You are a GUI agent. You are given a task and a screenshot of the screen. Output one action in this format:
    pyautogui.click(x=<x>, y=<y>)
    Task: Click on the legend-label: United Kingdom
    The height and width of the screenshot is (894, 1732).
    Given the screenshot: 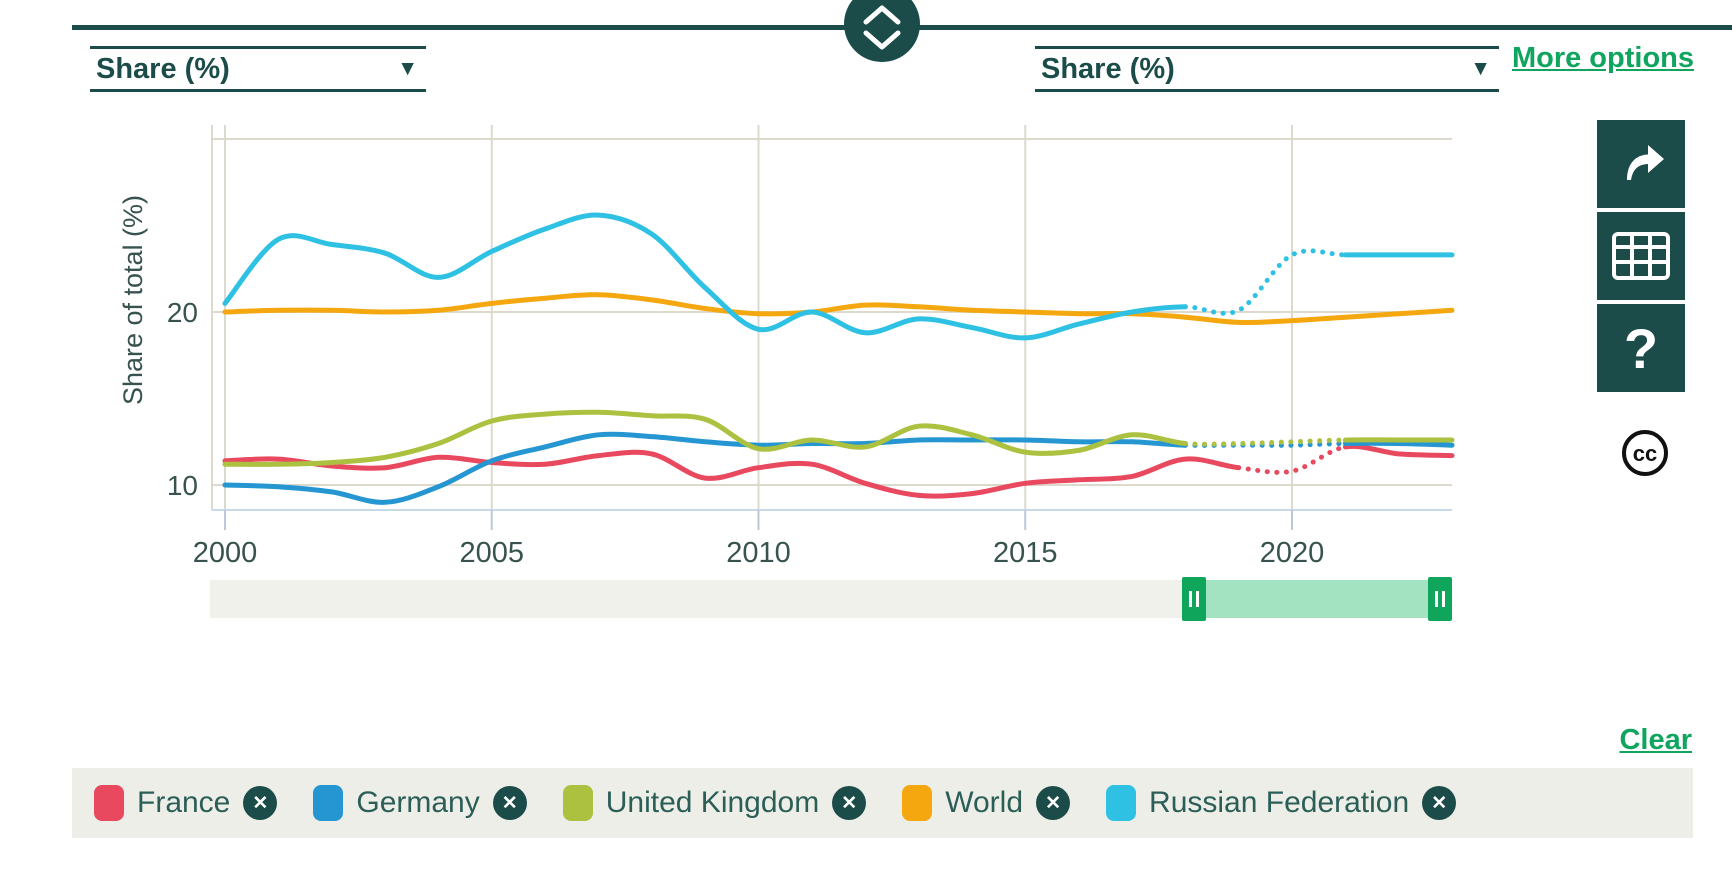 What is the action you would take?
    pyautogui.click(x=712, y=802)
    